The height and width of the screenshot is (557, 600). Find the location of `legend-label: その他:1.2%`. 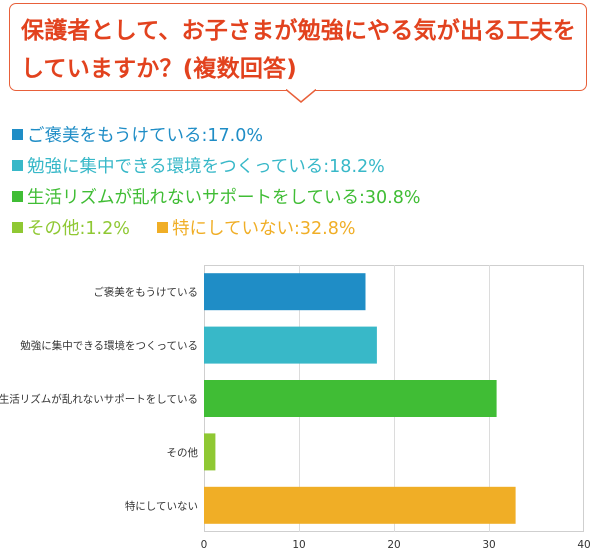

legend-label: その他:1.2% is located at coordinates (78, 228).